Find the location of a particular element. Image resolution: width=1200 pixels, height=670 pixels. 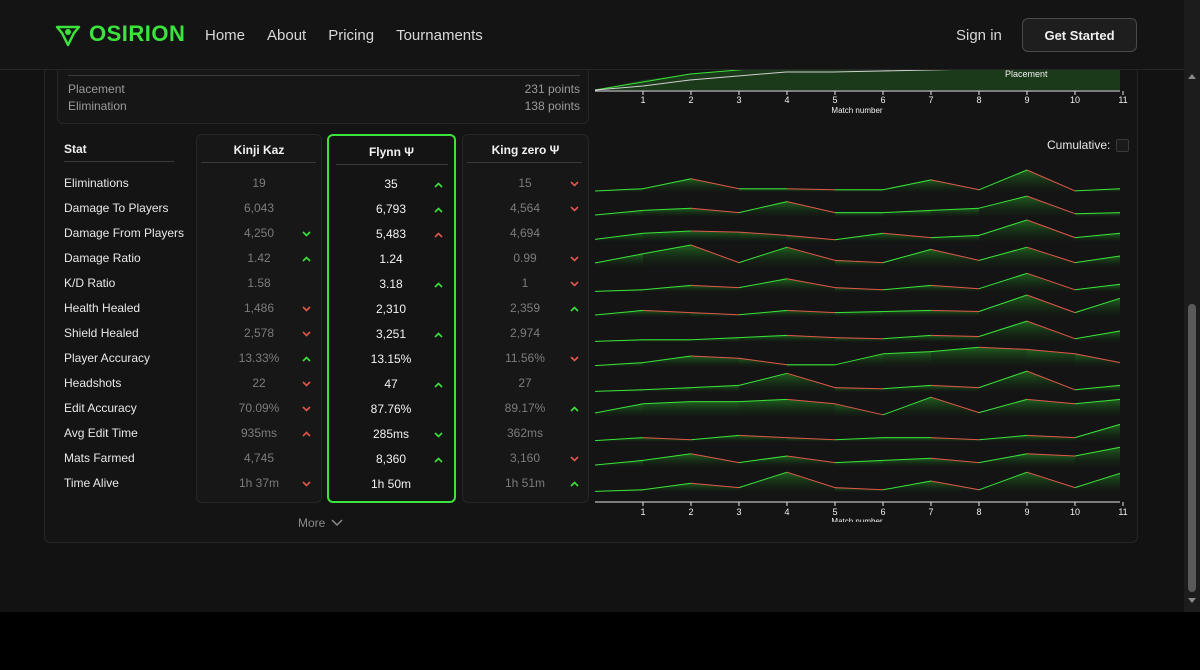

stat-value: 1h 37m is located at coordinates (259, 483).